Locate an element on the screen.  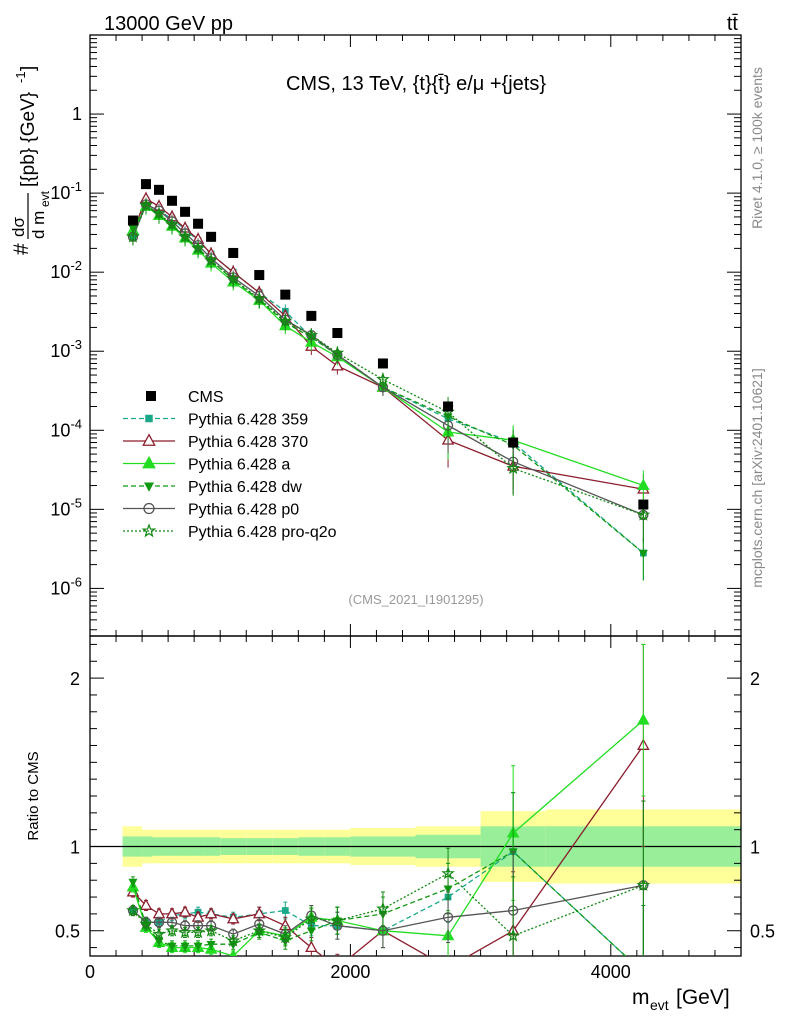
x-axis-label: m evt [GeV] is located at coordinates (681, 999).